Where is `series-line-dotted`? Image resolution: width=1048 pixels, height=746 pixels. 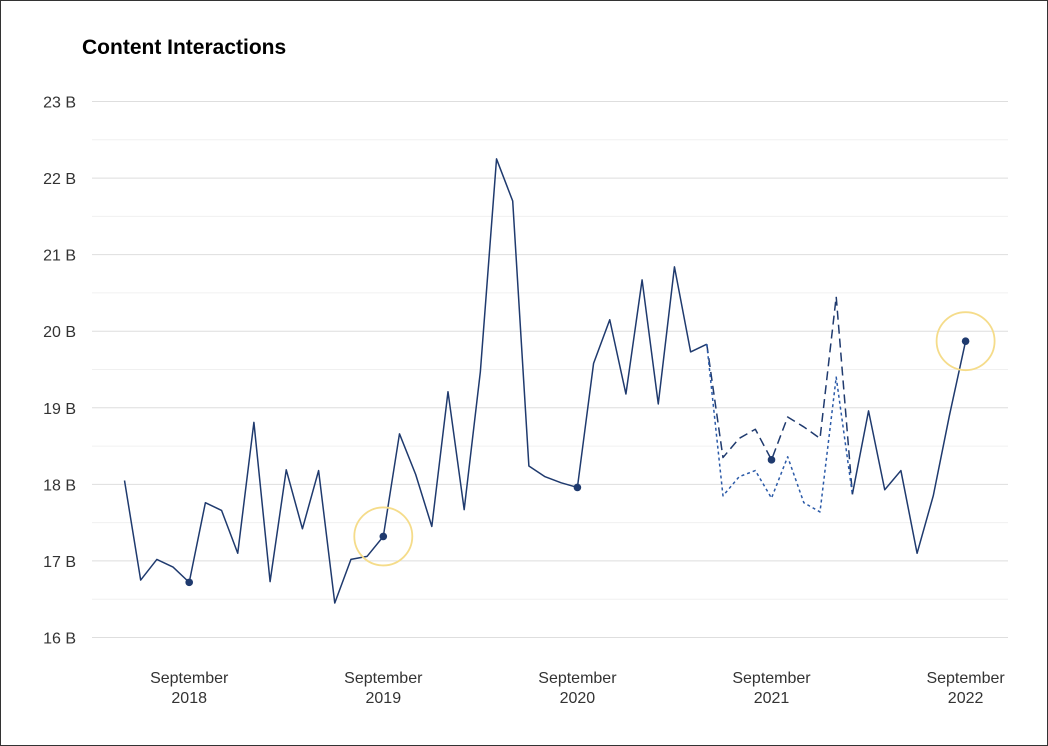
series-line-dotted is located at coordinates (780, 428).